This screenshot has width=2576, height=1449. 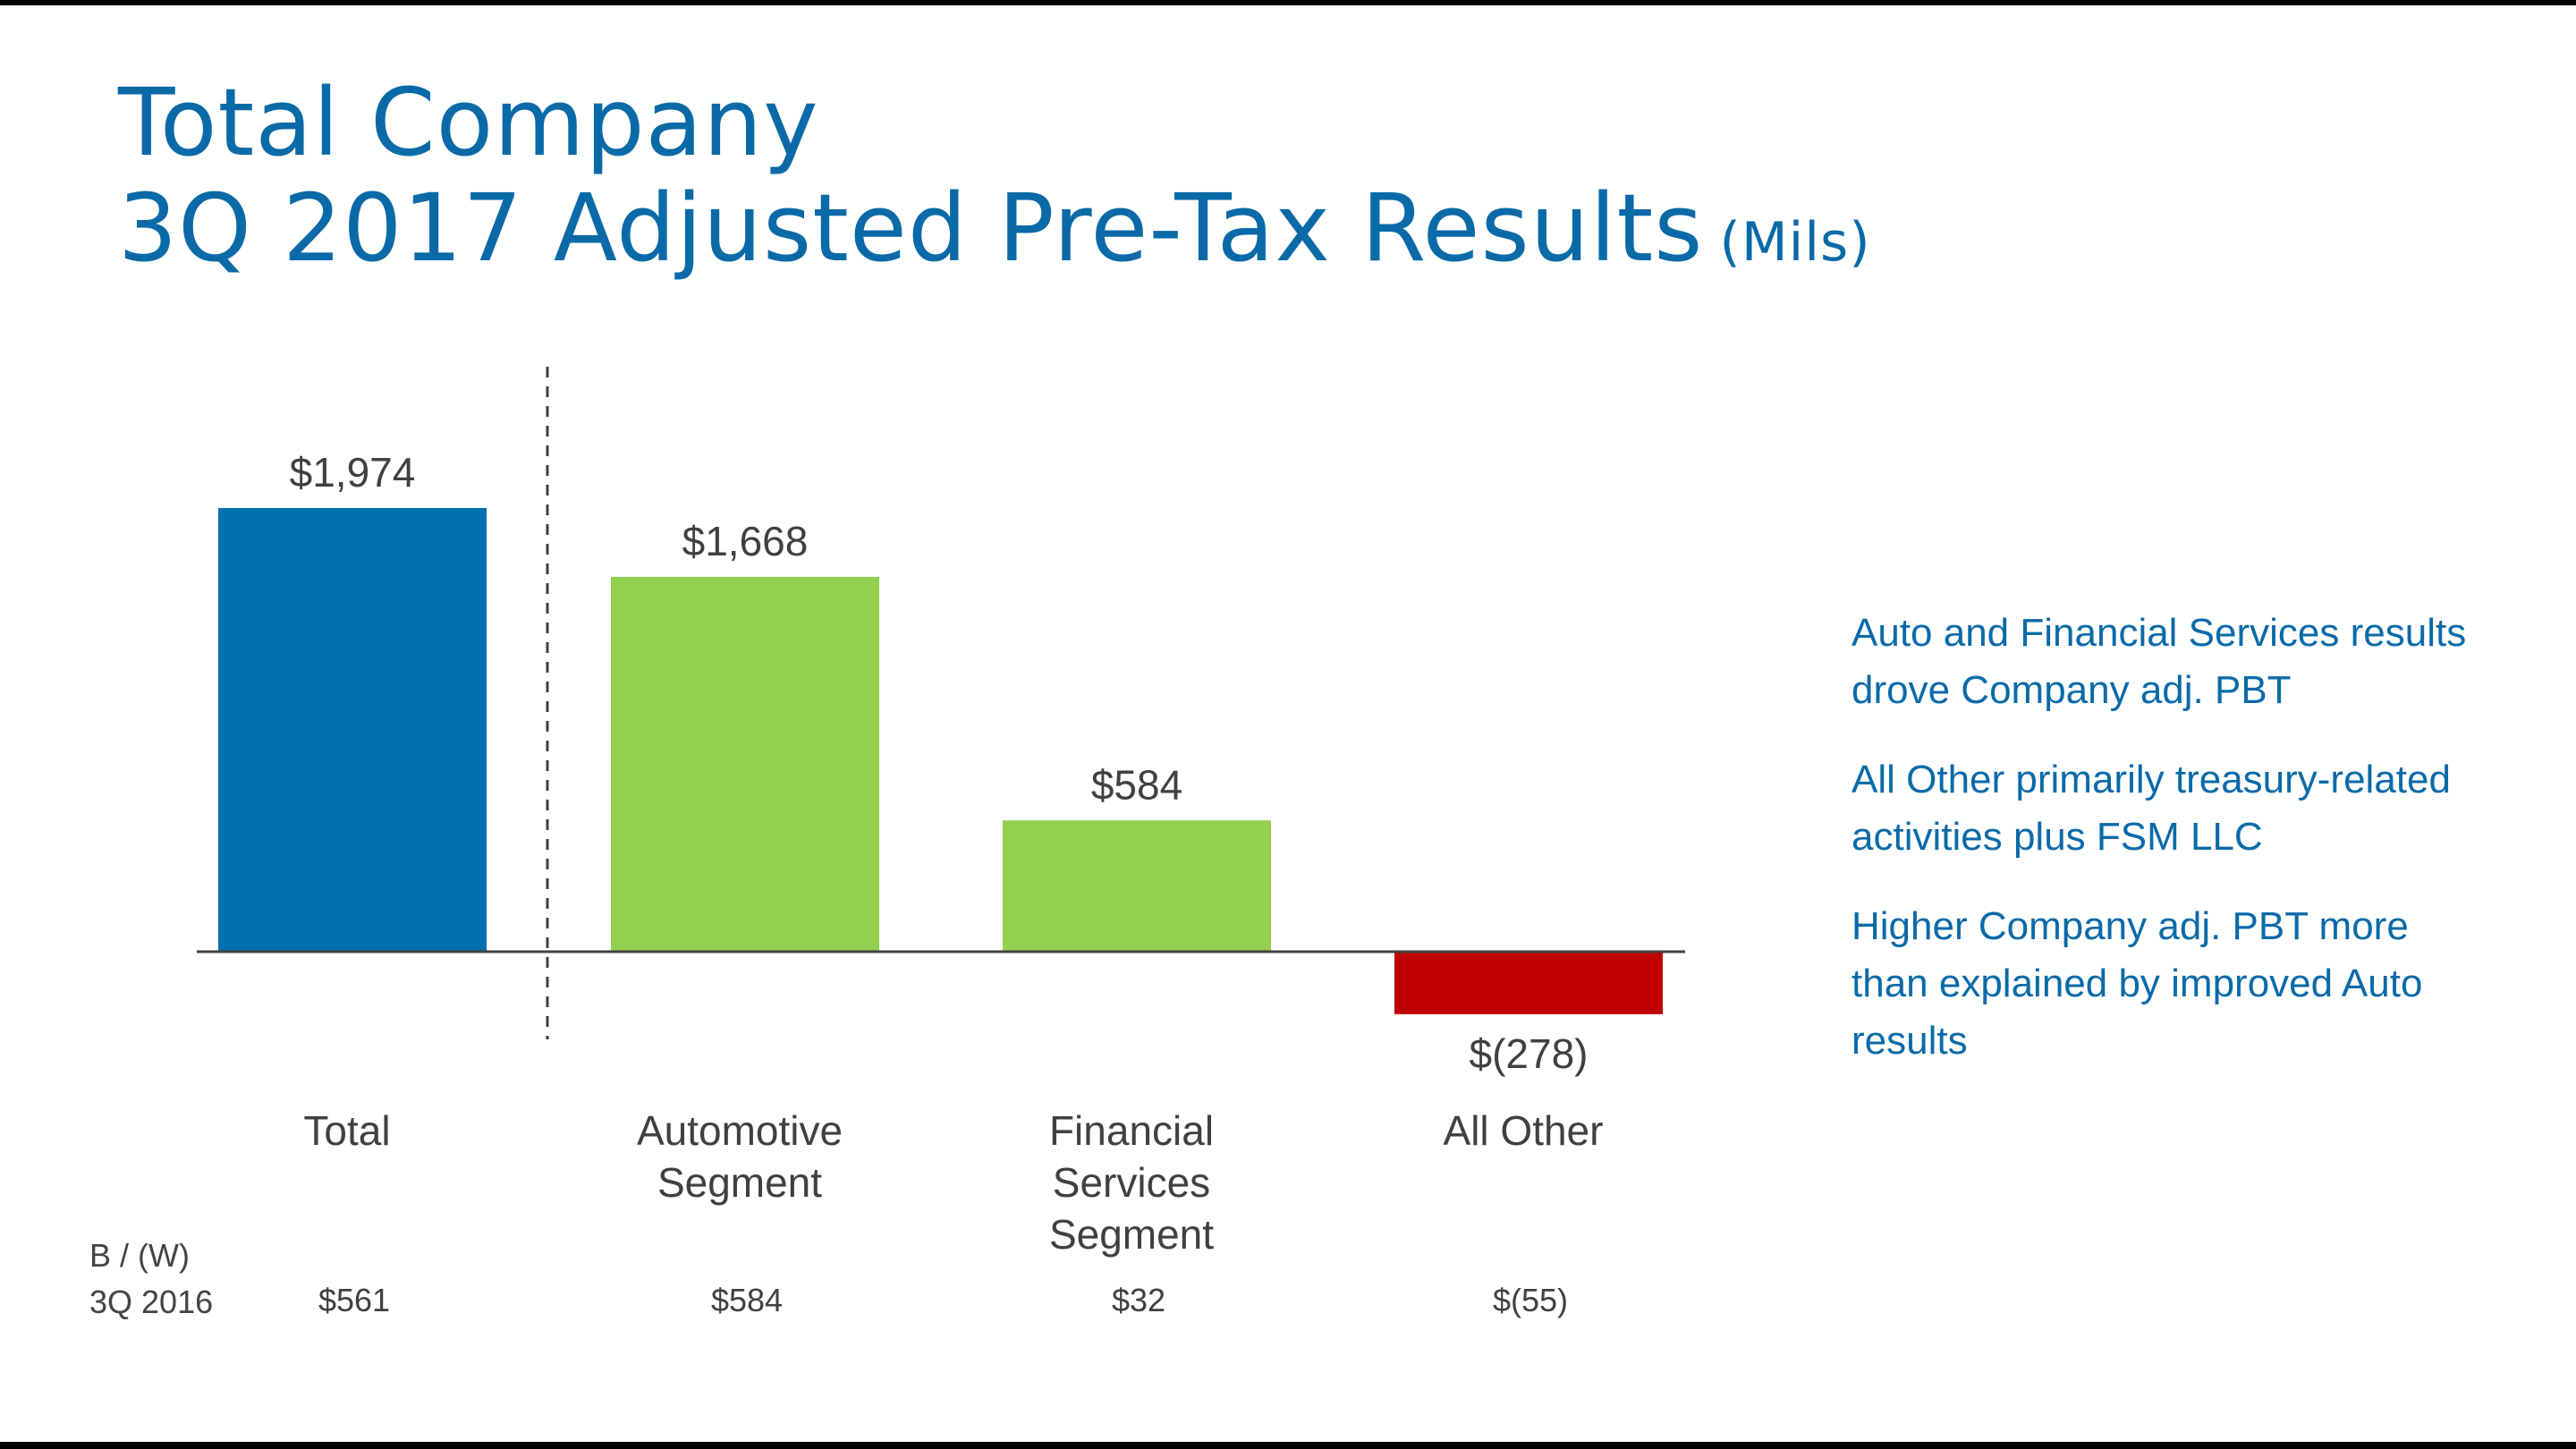 I want to click on comparison-value: $32, so click(x=1138, y=1300).